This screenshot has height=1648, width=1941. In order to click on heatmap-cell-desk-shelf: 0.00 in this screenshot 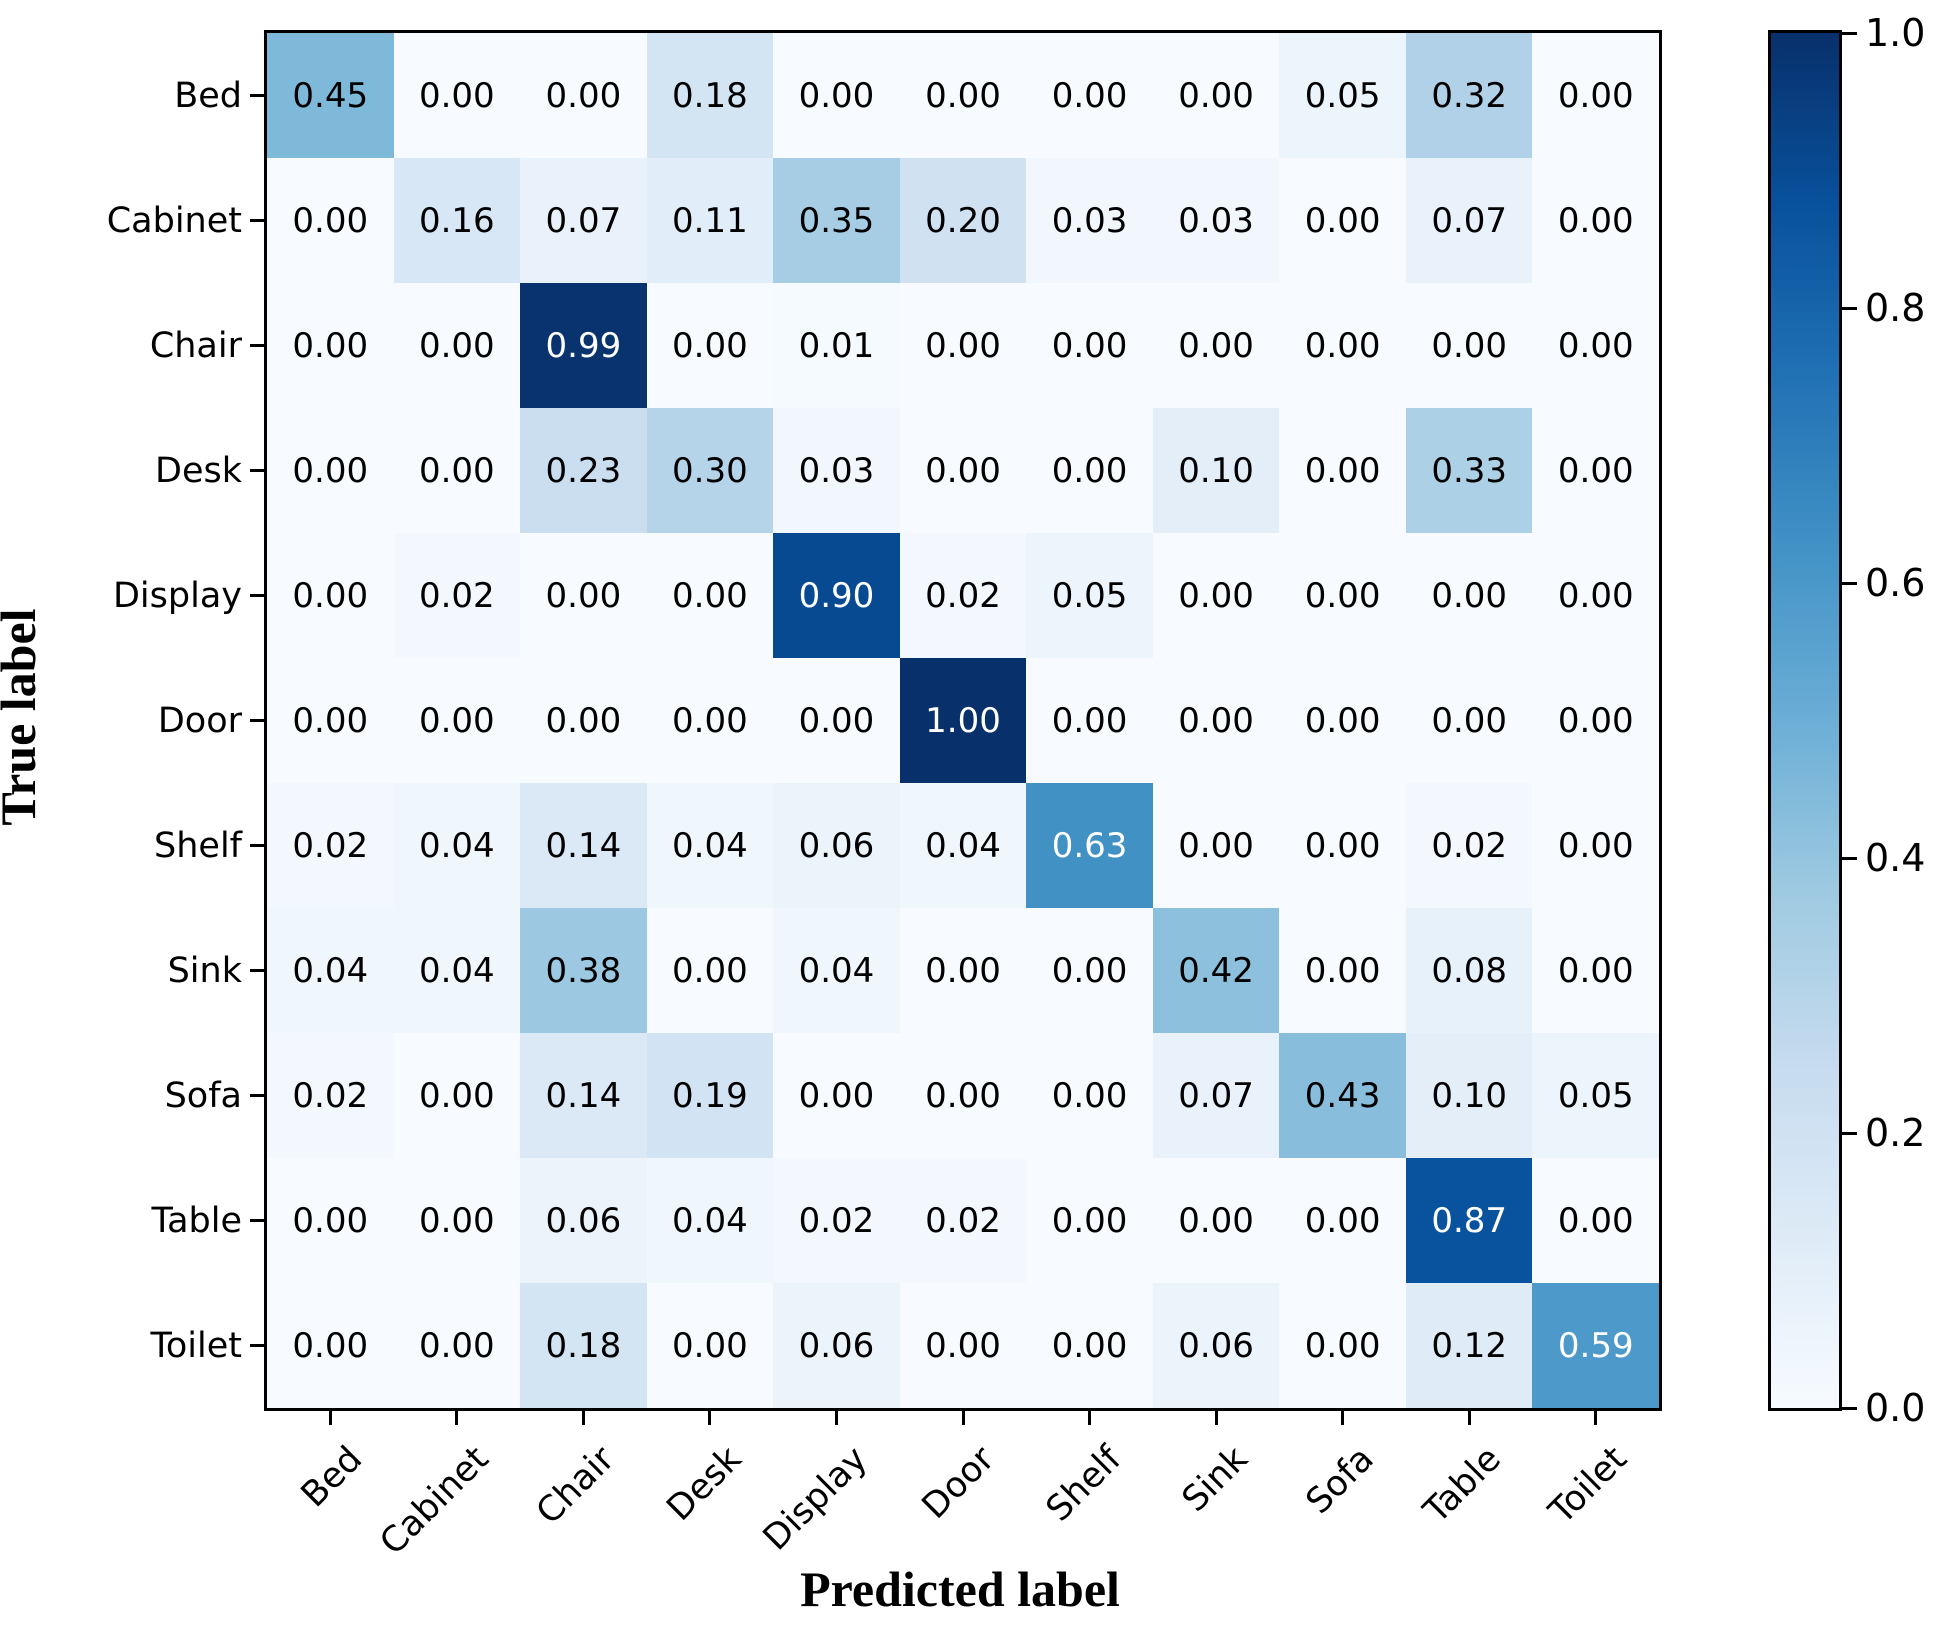, I will do `click(1089, 470)`.